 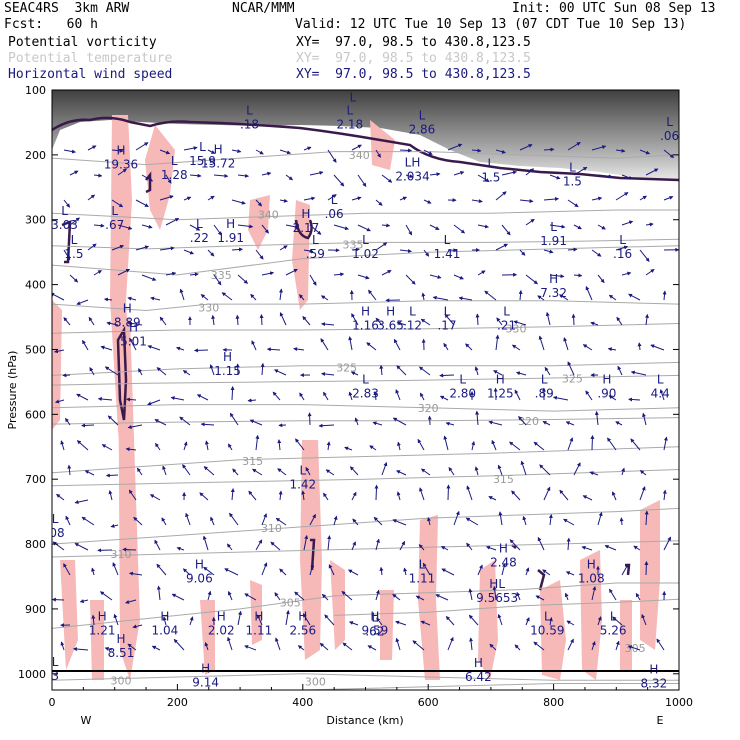 I want to click on y-tick-label: 900, so click(x=35, y=609).